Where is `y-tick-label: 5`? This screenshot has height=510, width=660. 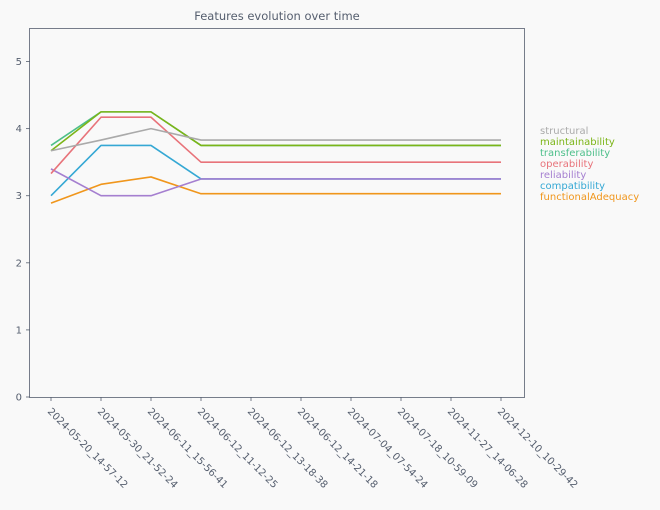 y-tick-label: 5 is located at coordinates (19, 62).